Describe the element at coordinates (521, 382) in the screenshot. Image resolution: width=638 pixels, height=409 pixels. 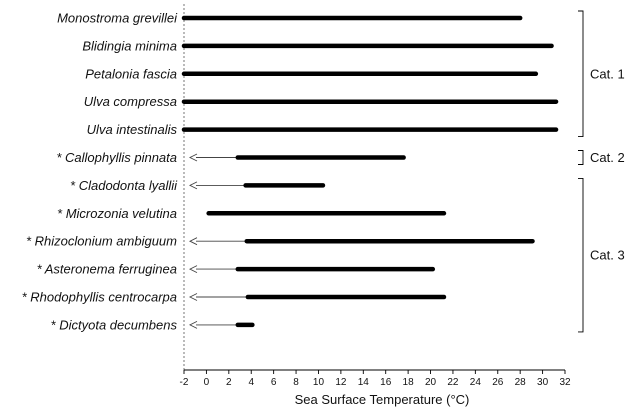
I see `x-tick-label: 28` at that location.